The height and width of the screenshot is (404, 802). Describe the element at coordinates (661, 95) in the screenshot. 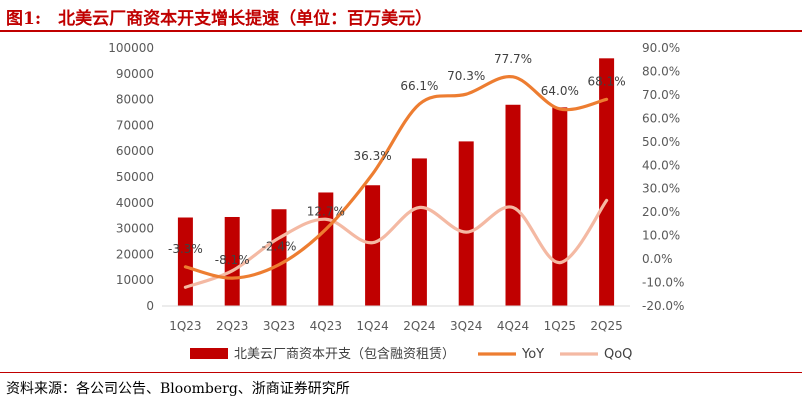

I see `right-axis-tick-label: 70.0%` at that location.